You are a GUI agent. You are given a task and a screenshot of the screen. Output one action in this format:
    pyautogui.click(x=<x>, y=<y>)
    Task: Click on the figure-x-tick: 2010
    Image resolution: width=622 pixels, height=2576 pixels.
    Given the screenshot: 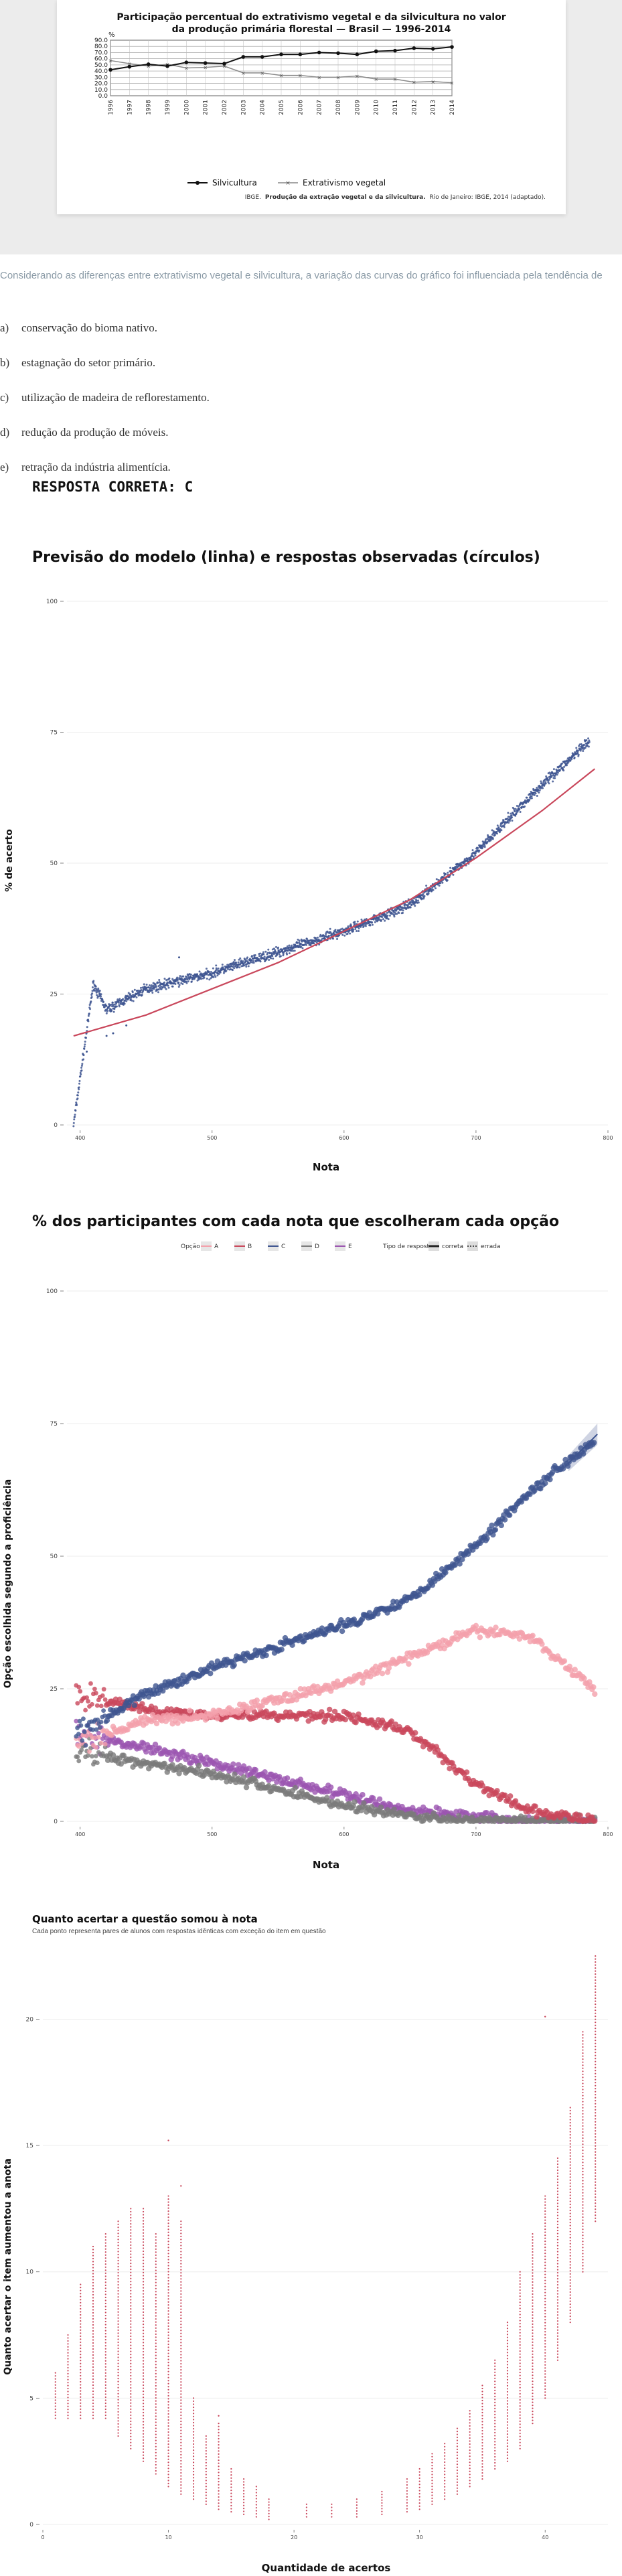 What is the action you would take?
    pyautogui.click(x=377, y=107)
    